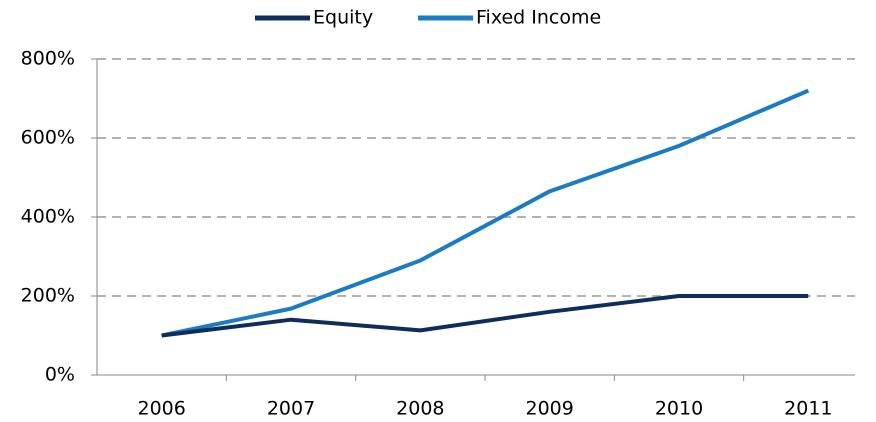  I want to click on y-tick-label: 0%, so click(60, 375).